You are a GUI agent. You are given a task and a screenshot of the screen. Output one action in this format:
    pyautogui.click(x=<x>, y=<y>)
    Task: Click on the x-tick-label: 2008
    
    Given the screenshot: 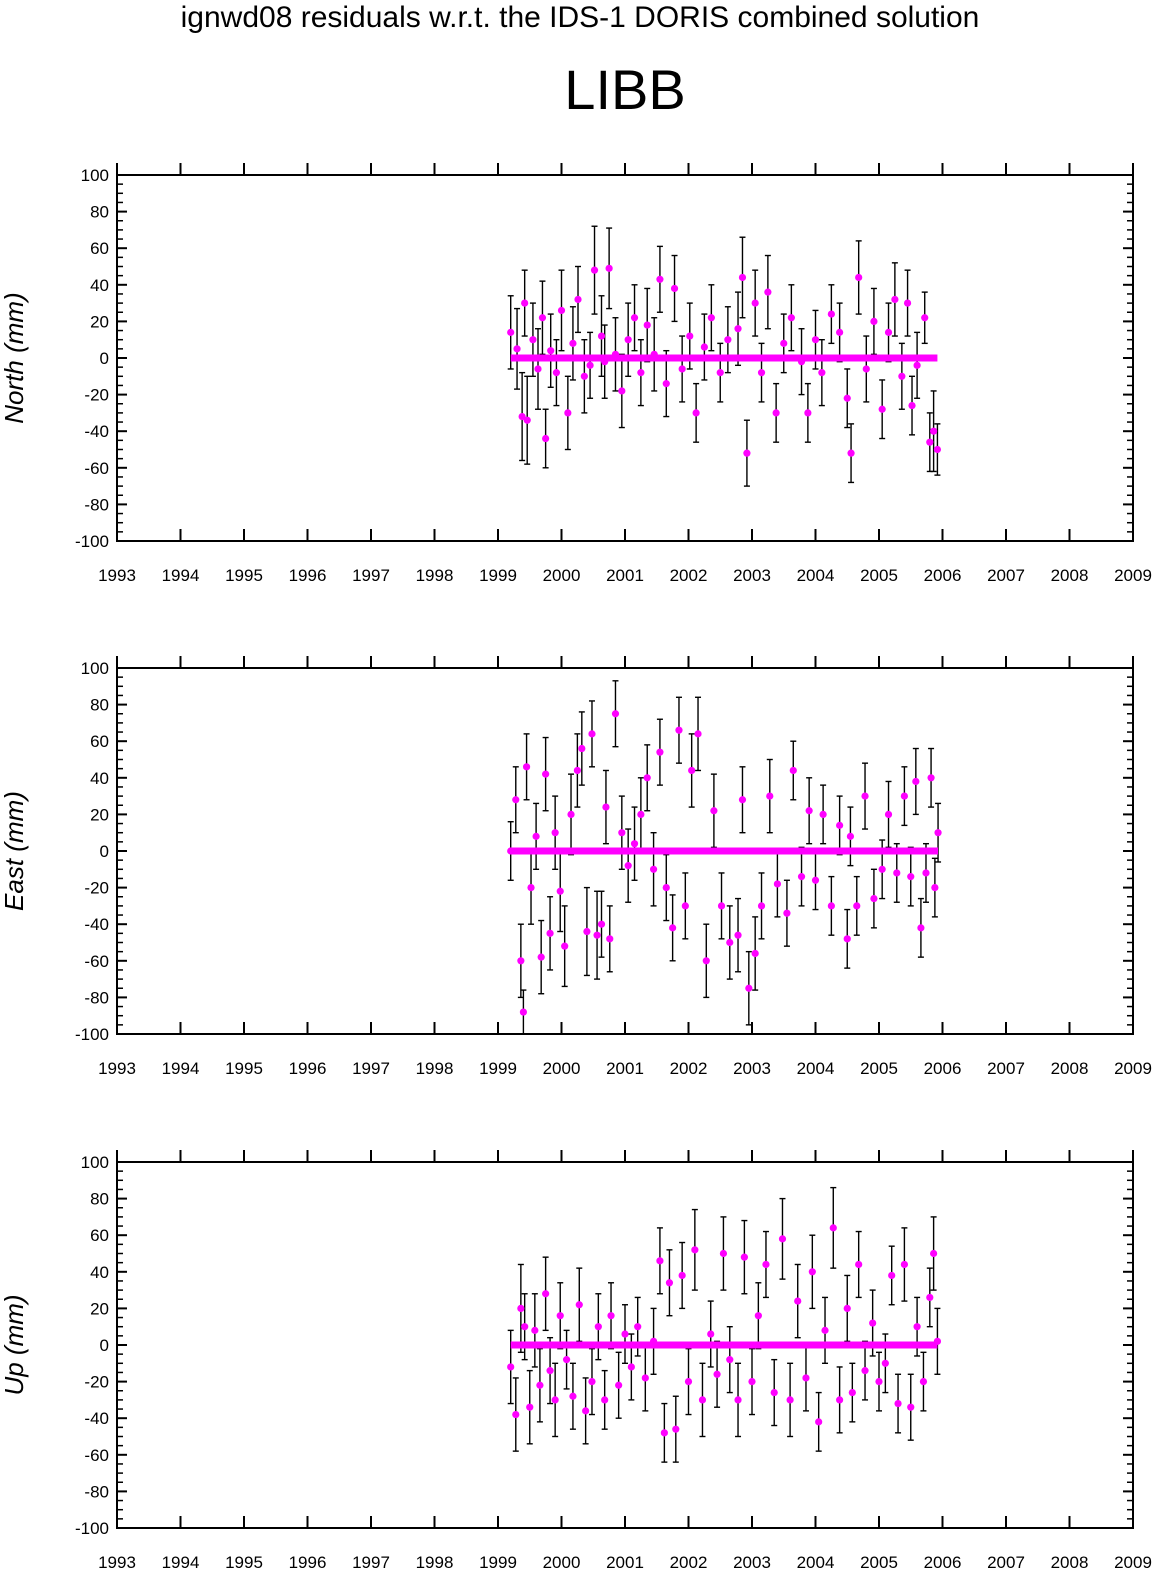 What is the action you would take?
    pyautogui.click(x=1070, y=1562)
    